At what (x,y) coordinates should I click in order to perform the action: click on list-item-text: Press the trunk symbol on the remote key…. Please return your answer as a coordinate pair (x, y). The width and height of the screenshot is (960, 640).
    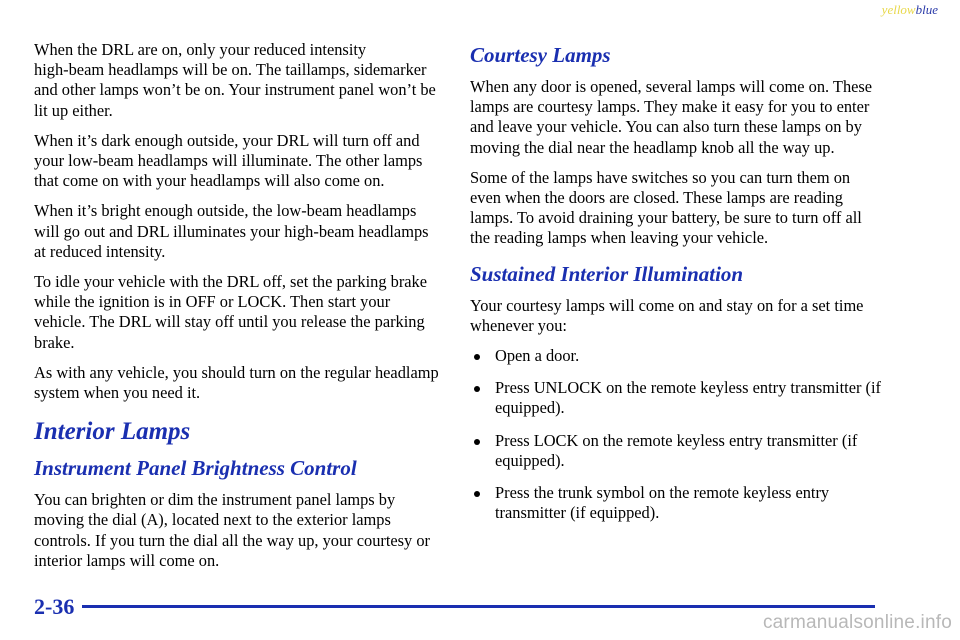
    Looking at the image, I should click on (662, 503).